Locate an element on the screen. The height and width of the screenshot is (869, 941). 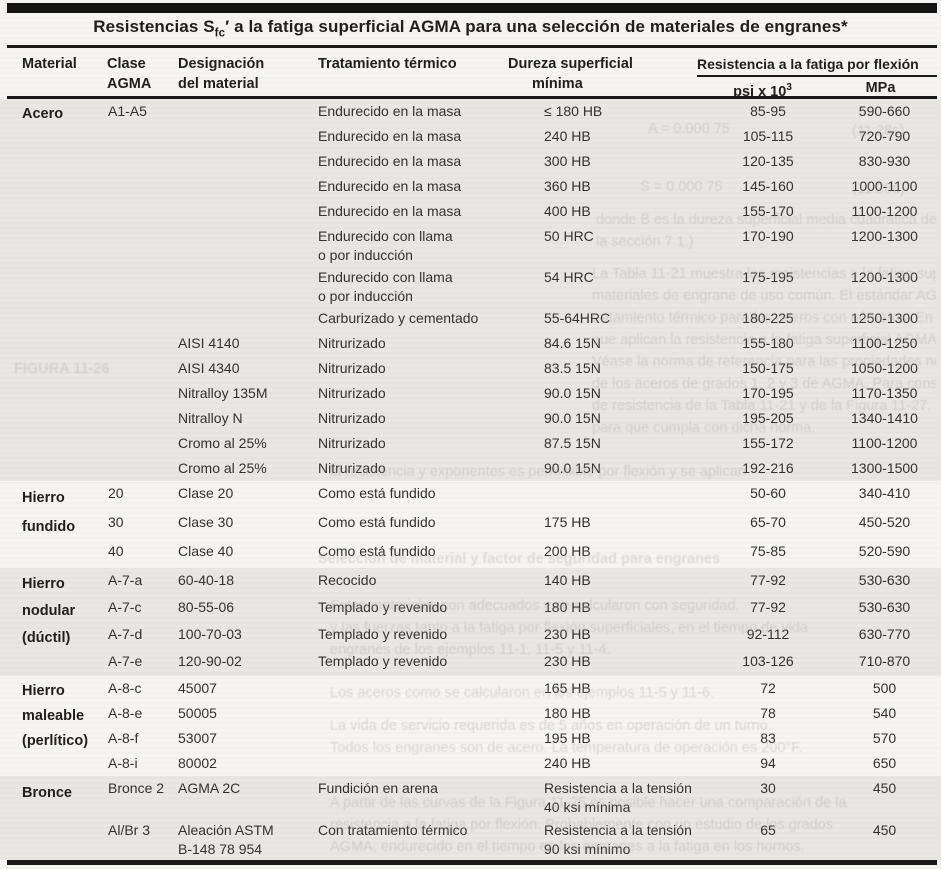
cell-clase: A-7-a is located at coordinates (125, 580).